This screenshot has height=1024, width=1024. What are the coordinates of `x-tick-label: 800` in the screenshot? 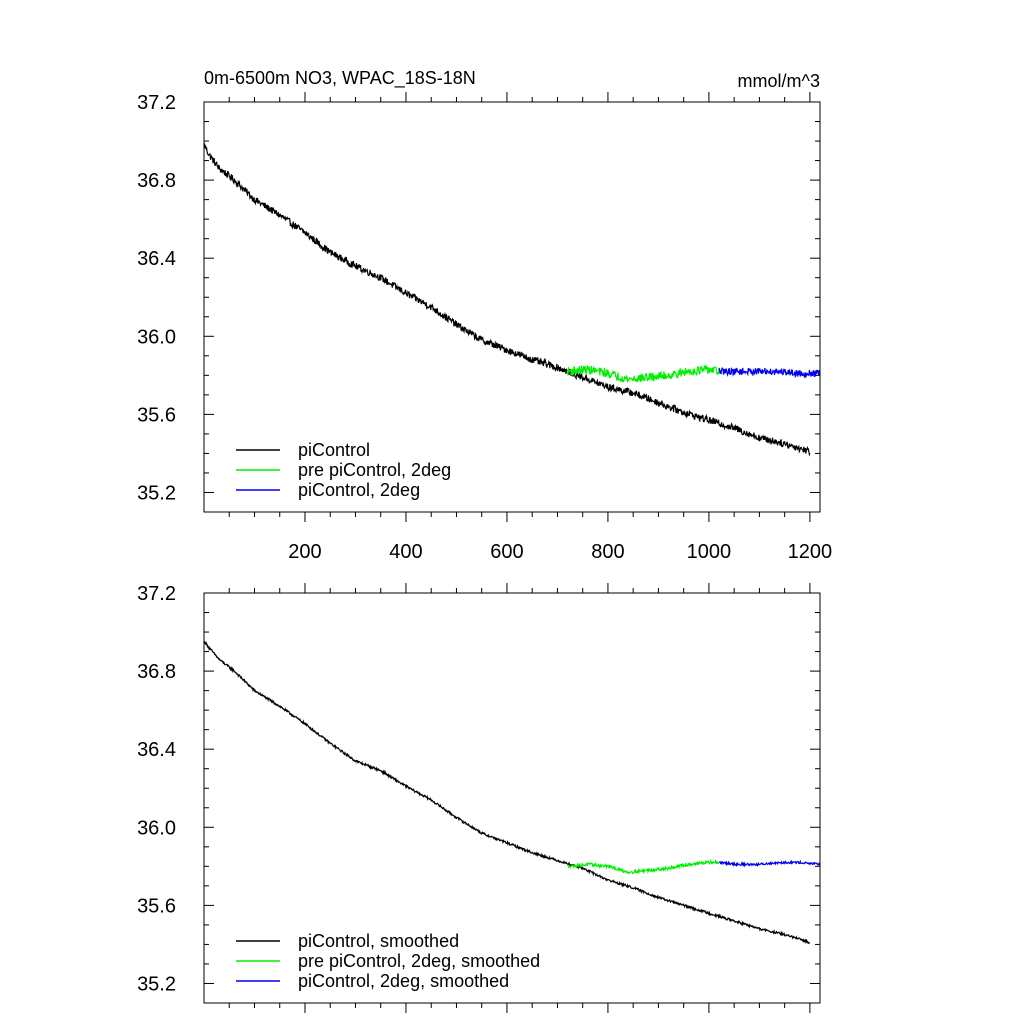 It's located at (607, 552).